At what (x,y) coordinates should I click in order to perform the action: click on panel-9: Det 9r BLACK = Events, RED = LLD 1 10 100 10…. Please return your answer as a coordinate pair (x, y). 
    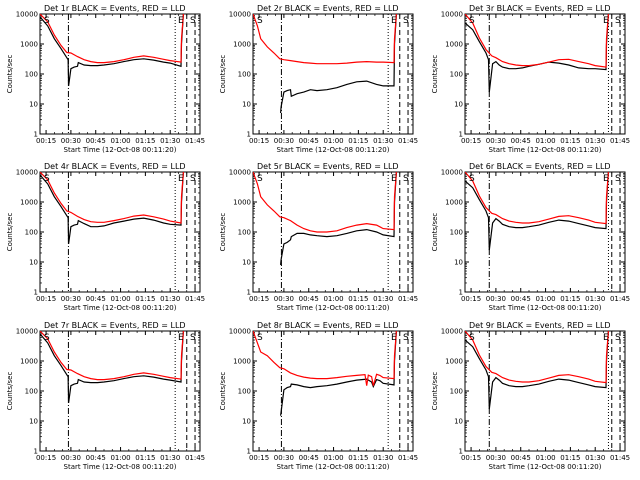
    Looking at the image, I should click on (530, 396).